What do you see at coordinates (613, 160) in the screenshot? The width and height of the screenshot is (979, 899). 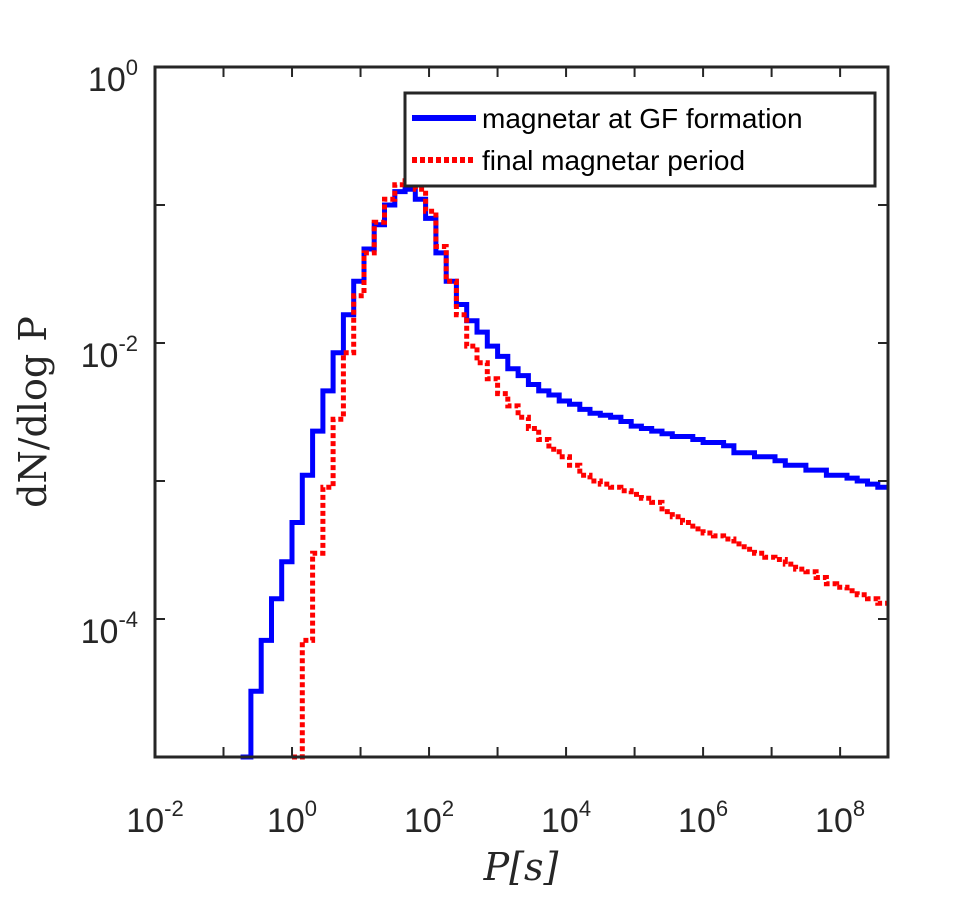 I see `legend-label-final-period: final magnetar period` at bounding box center [613, 160].